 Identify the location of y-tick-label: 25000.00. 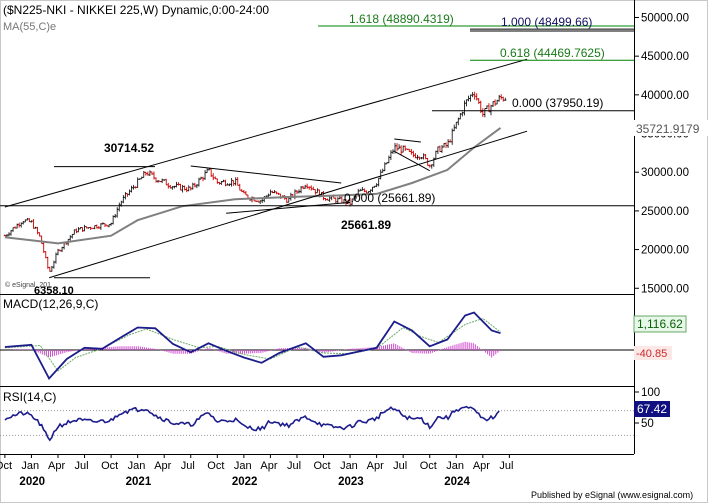
(665, 212).